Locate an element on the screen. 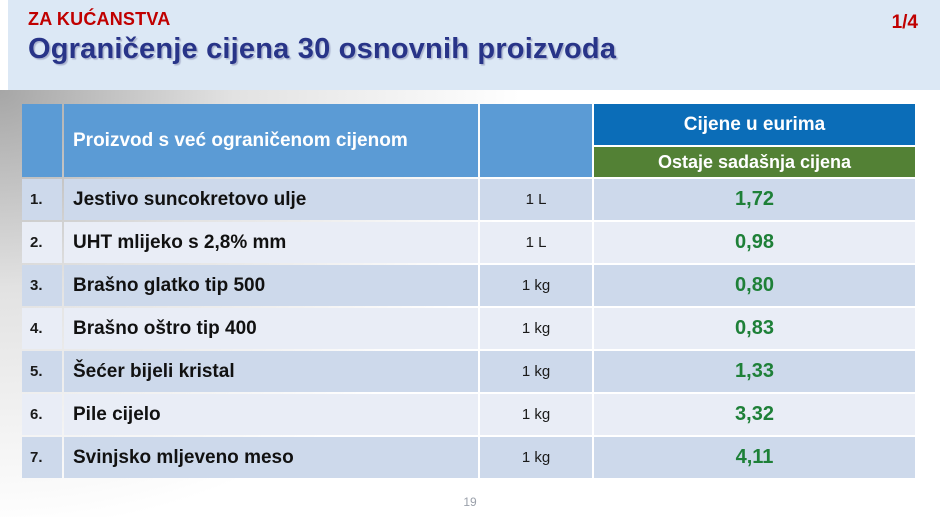 The width and height of the screenshot is (940, 517). row-number: 5. is located at coordinates (42, 371).